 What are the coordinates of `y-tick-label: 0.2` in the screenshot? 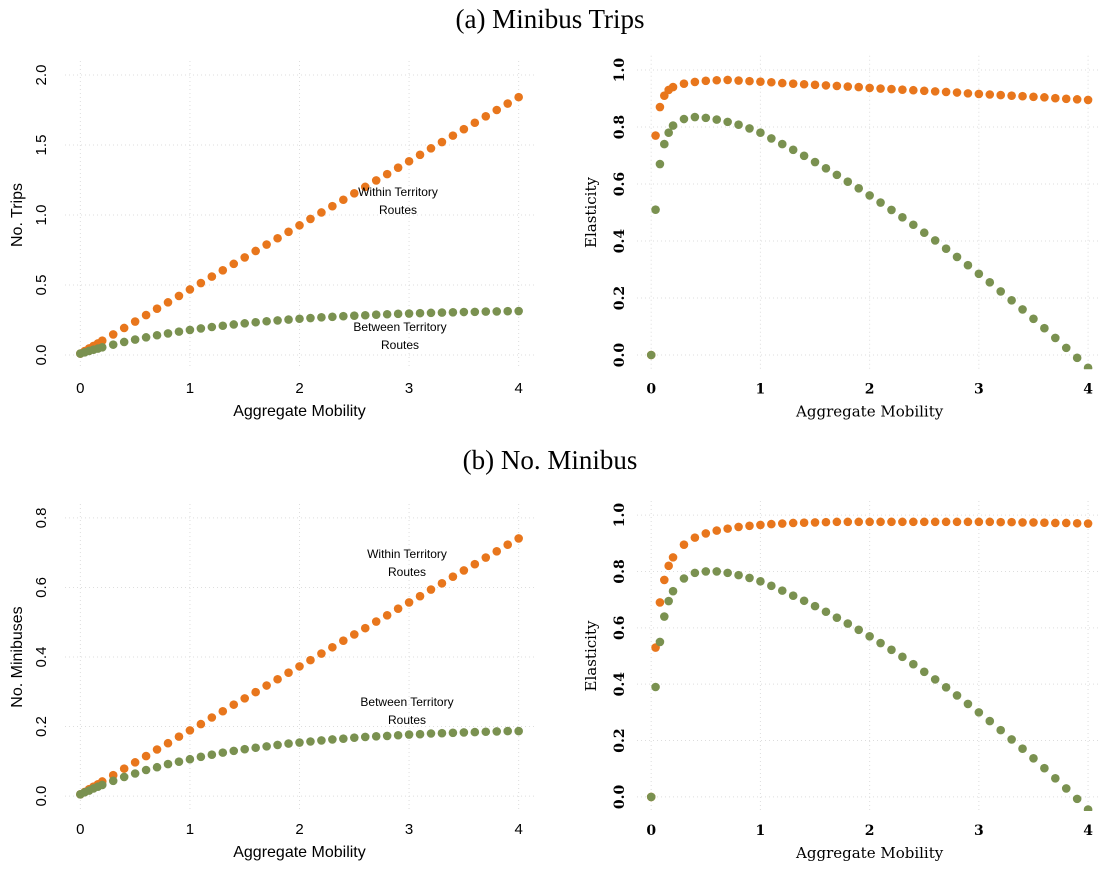 It's located at (620, 740).